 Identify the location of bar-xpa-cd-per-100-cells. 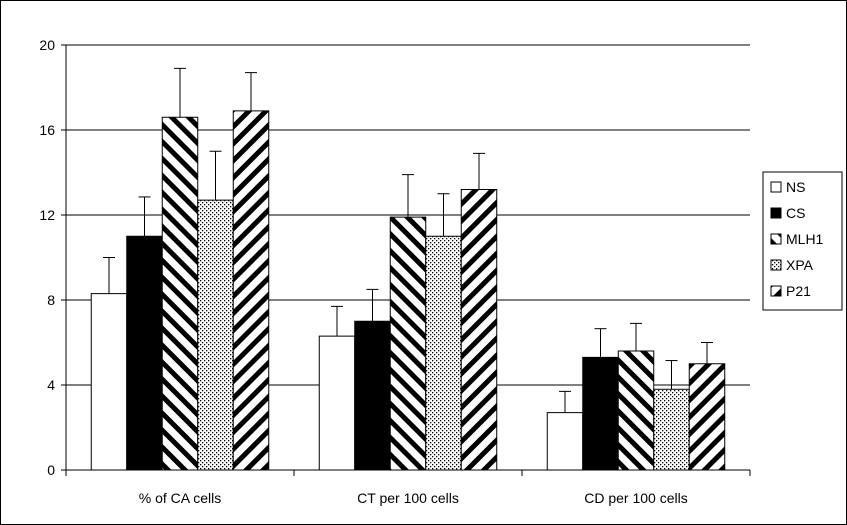
(671, 429).